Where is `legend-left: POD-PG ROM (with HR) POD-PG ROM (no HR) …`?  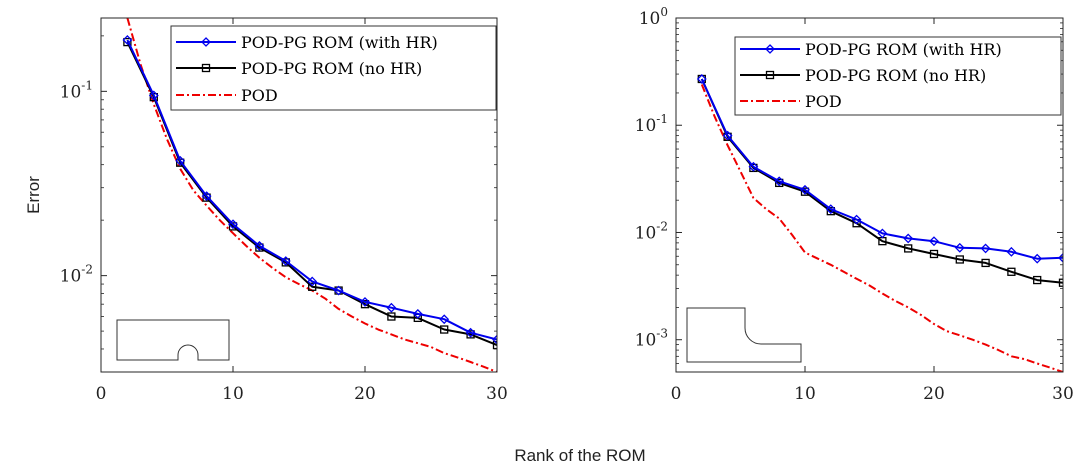 legend-left: POD-PG ROM (with HR) POD-PG ROM (no HR) … is located at coordinates (333, 68).